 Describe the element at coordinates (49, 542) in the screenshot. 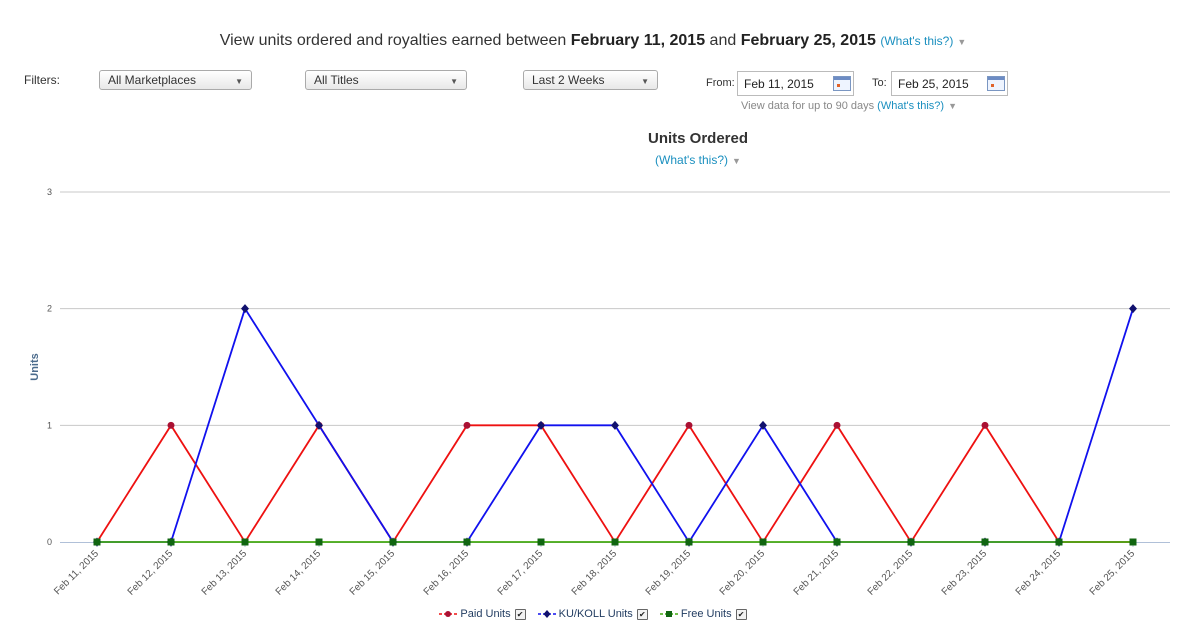

I see `y-tick-label: 0` at that location.